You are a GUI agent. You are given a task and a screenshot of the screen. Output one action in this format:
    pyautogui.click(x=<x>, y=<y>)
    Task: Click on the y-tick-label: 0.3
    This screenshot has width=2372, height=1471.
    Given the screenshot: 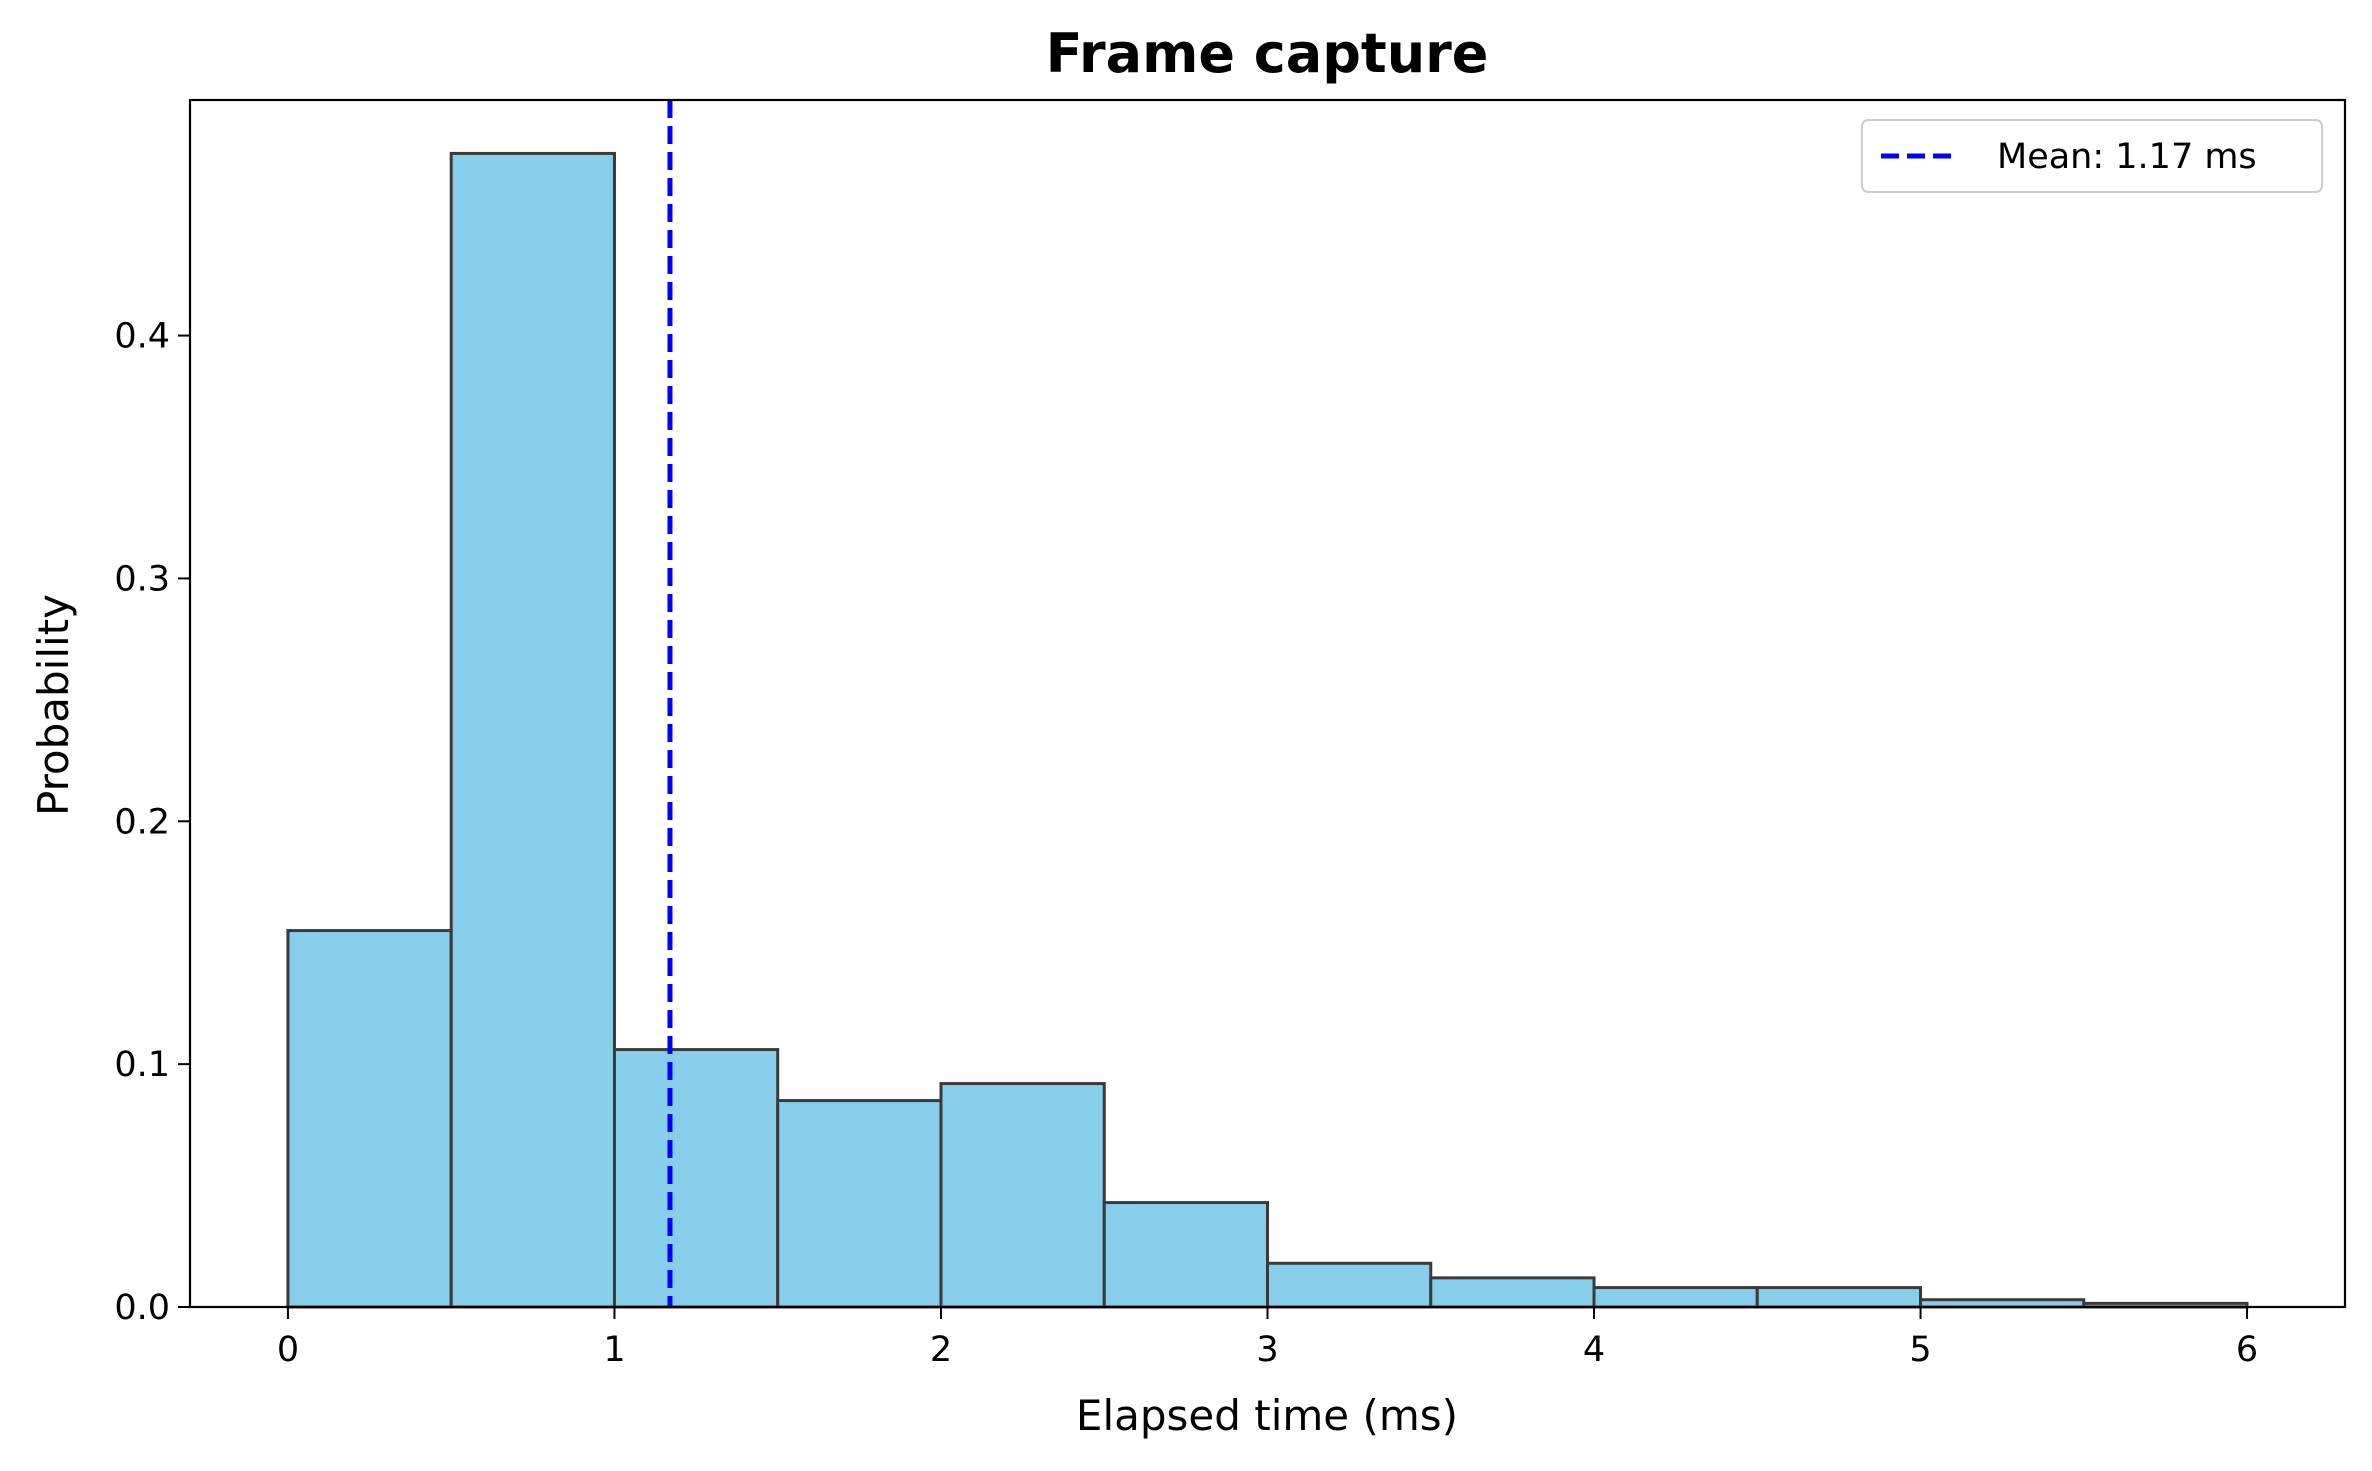 What is the action you would take?
    pyautogui.click(x=142, y=579)
    